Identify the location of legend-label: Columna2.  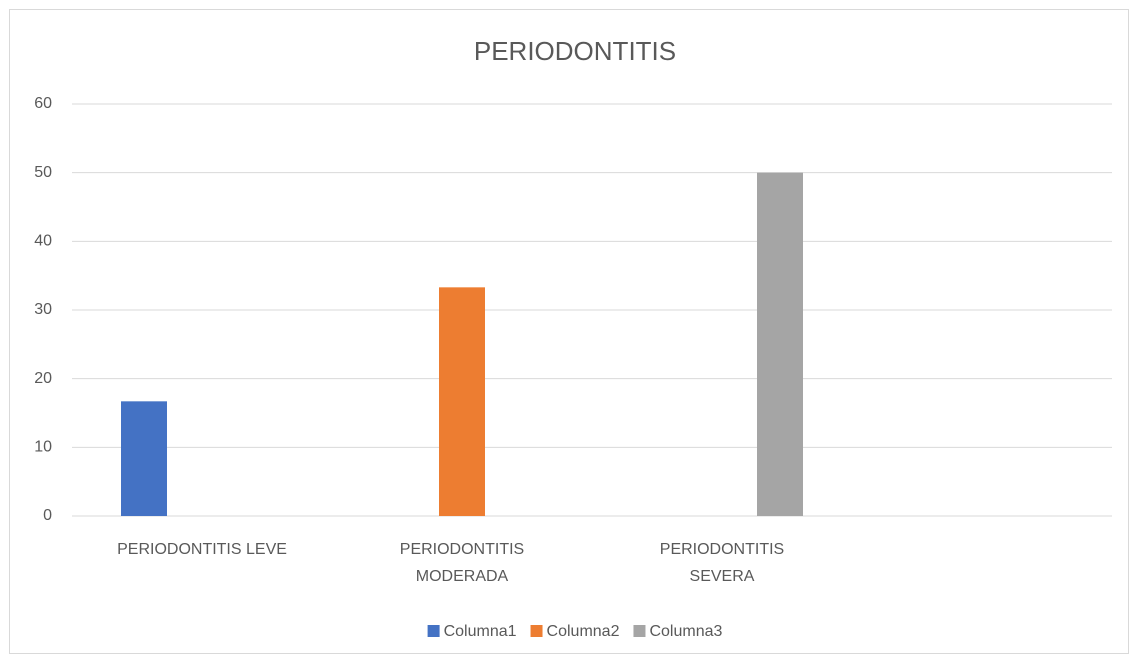
(583, 631).